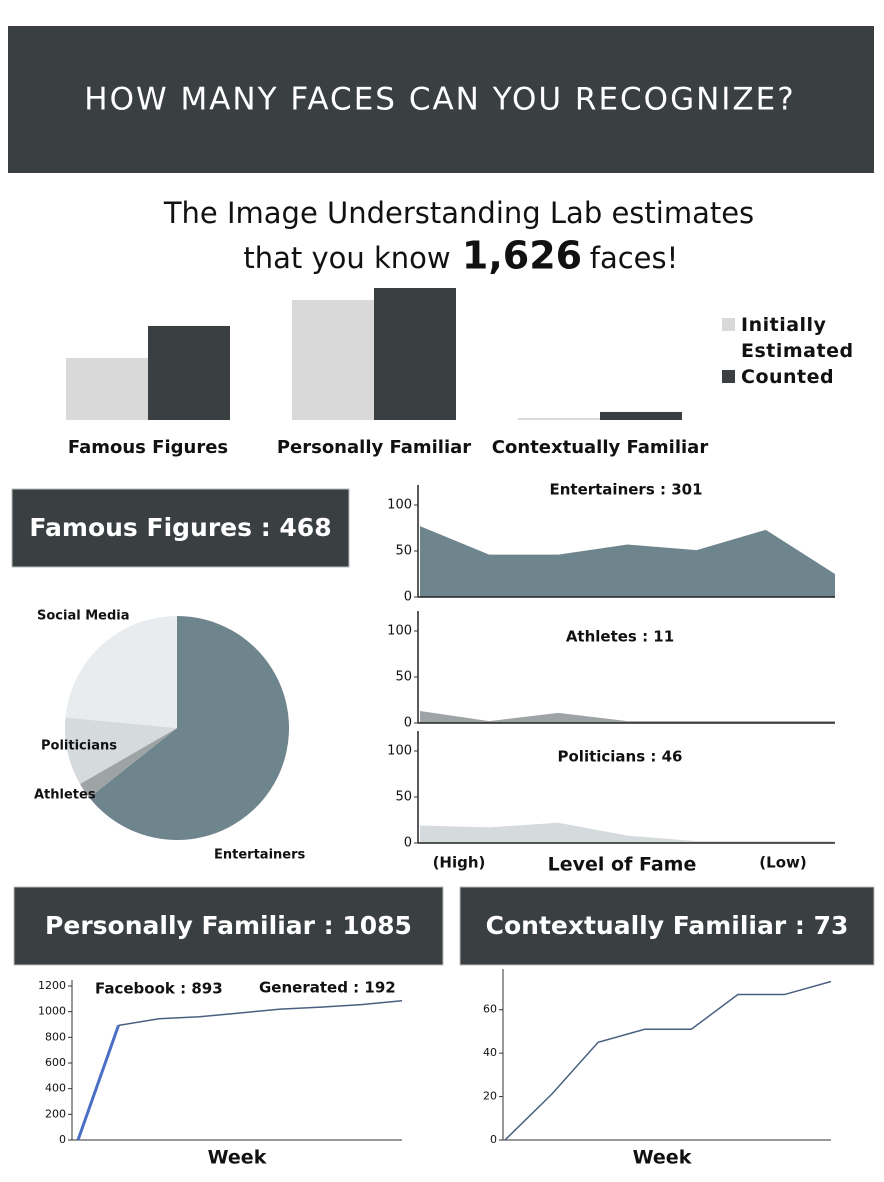 The image size is (884, 1182). What do you see at coordinates (260, 855) in the screenshot?
I see `slice-label: Entertainers` at bounding box center [260, 855].